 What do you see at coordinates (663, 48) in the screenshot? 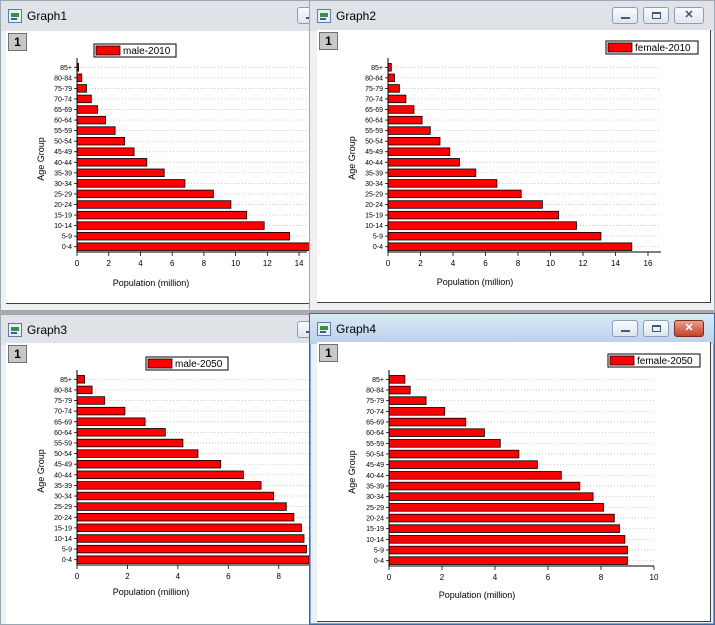
I see `legend-label: female-2010` at bounding box center [663, 48].